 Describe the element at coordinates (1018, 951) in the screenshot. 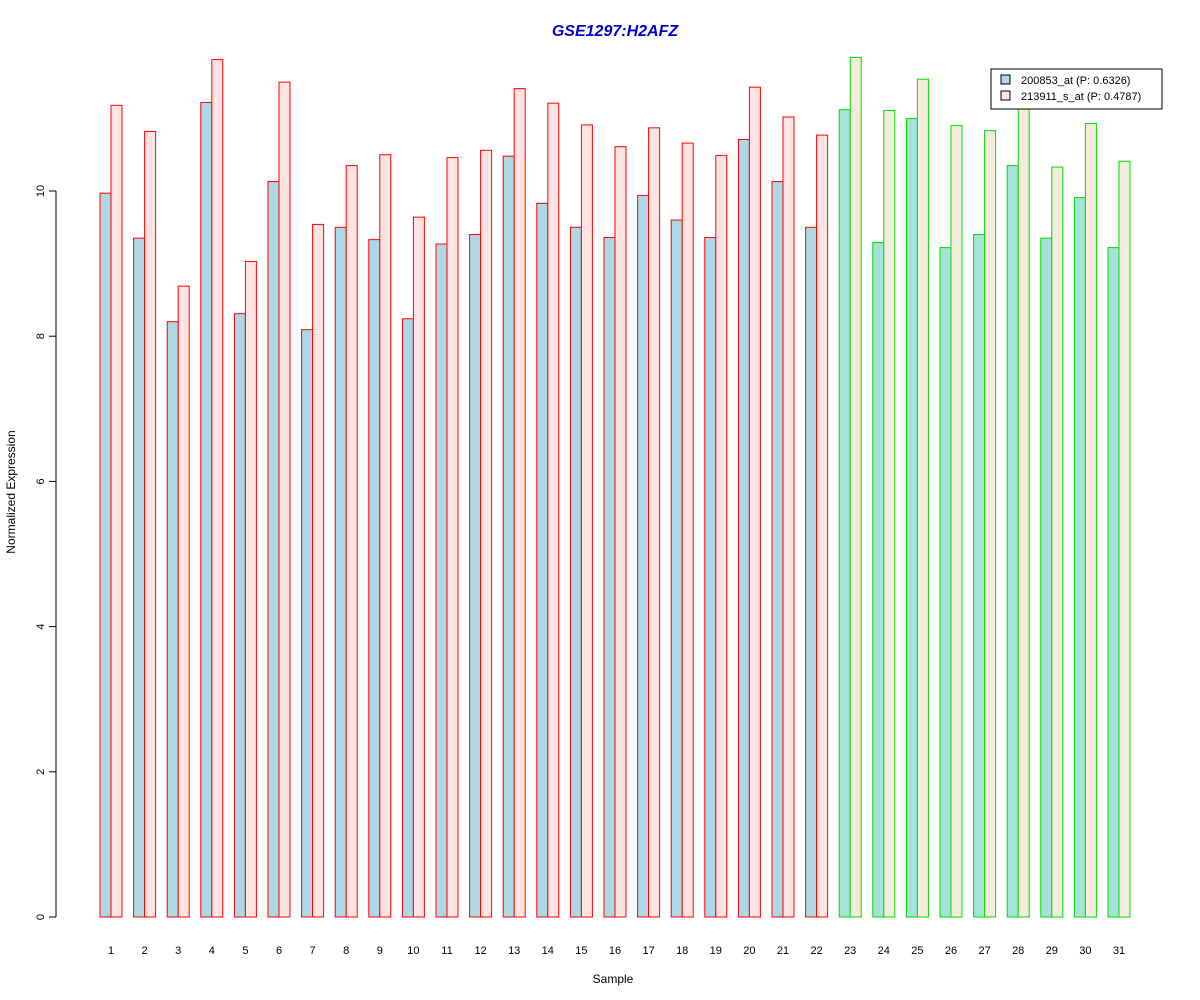

I see `x-tick-label: 28` at that location.